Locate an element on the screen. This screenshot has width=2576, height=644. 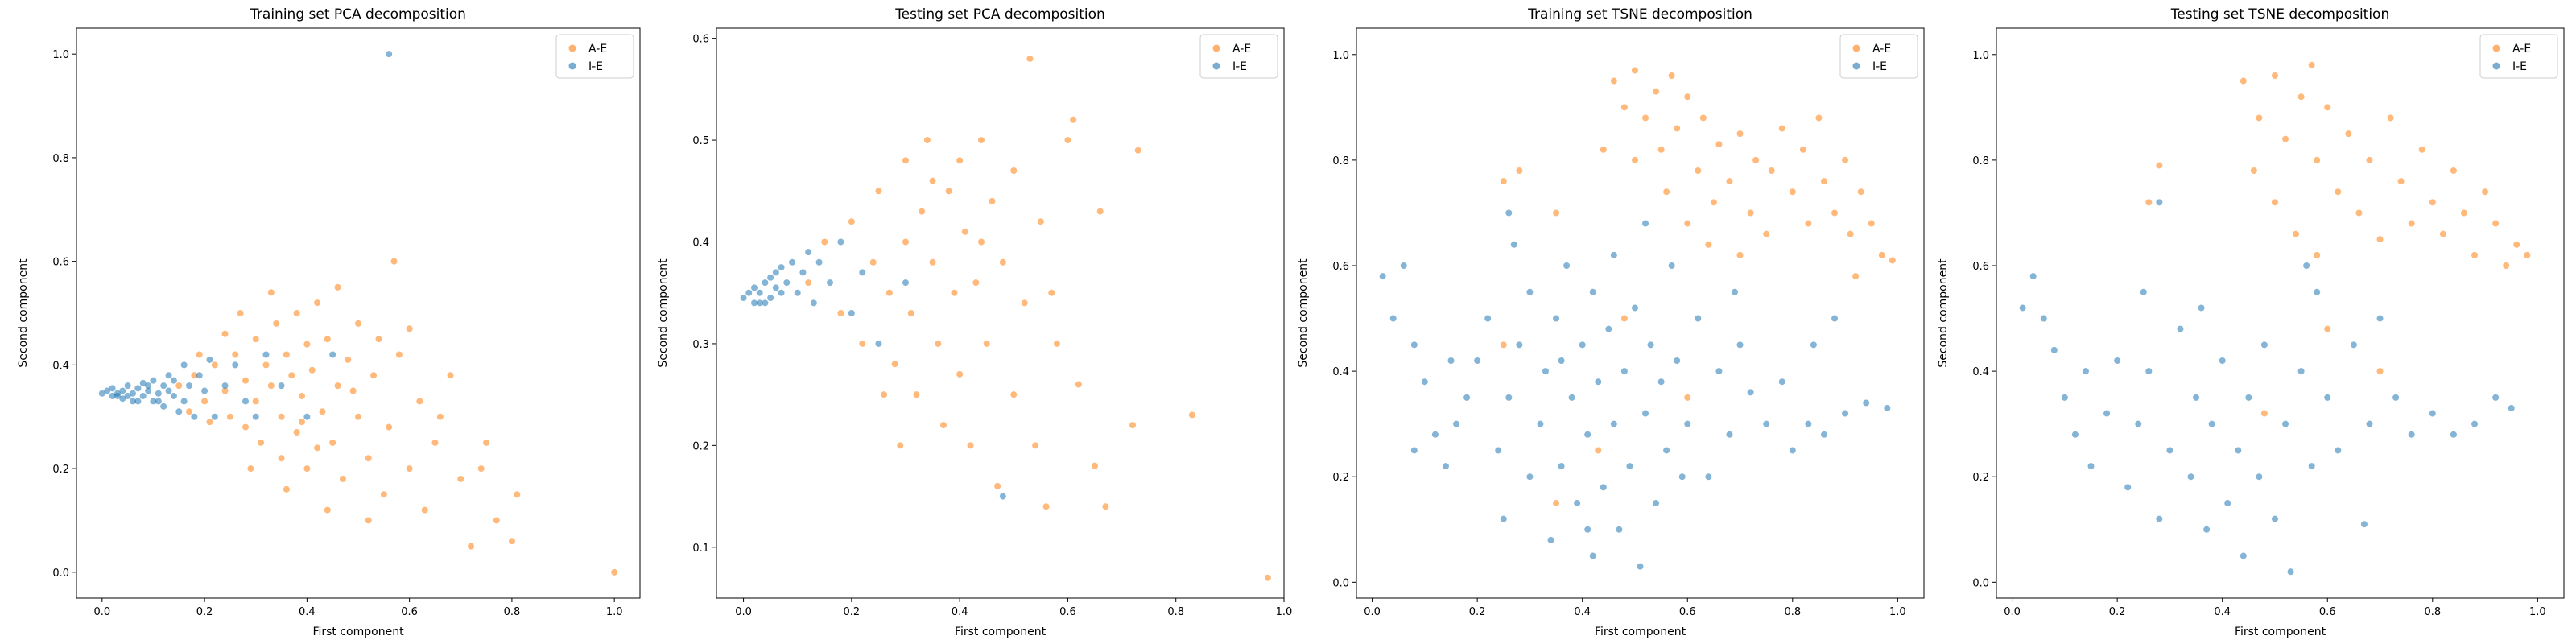
x-tick-label: 0.0 is located at coordinates (101, 612).